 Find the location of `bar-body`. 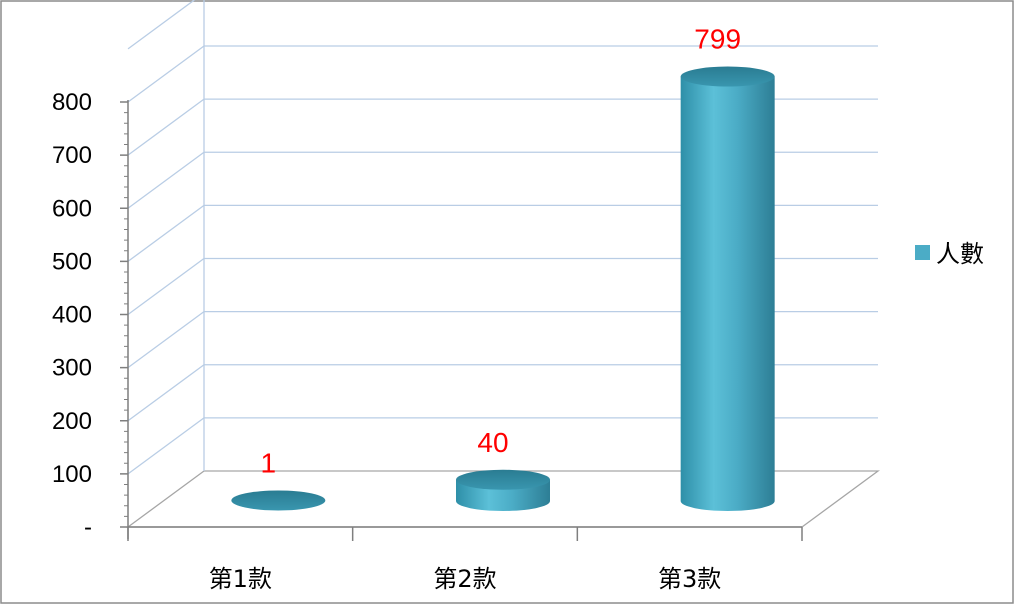

bar-body is located at coordinates (727, 294).